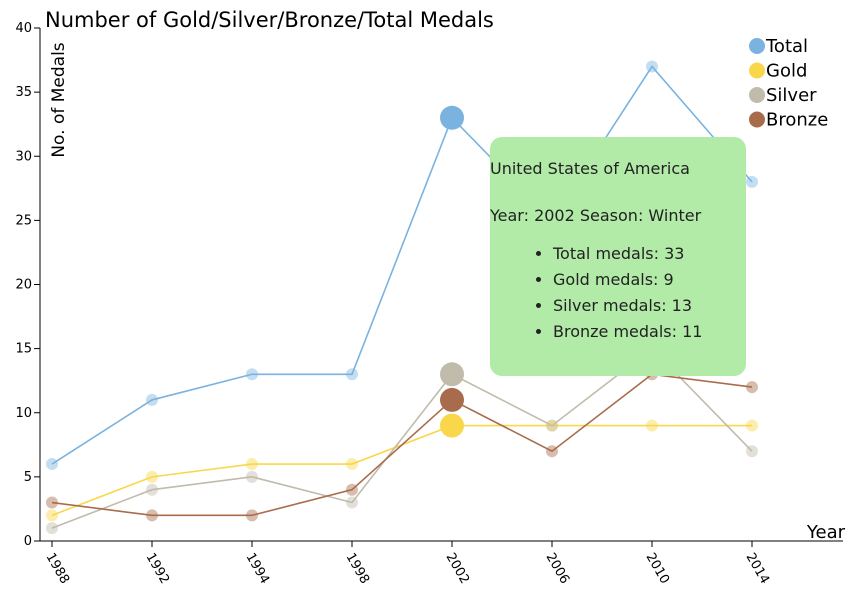 This screenshot has width=852, height=592. What do you see at coordinates (752, 181) in the screenshot?
I see `total-point-2014` at bounding box center [752, 181].